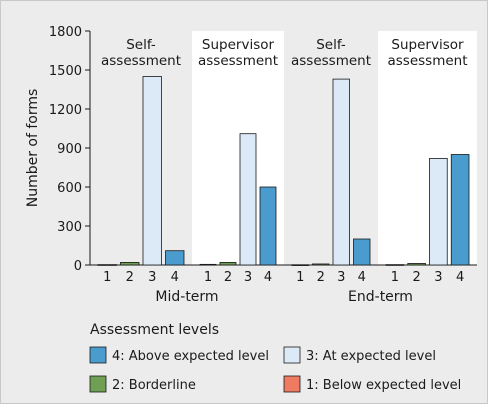  I want to click on y-tick-label: 0, so click(78, 266).